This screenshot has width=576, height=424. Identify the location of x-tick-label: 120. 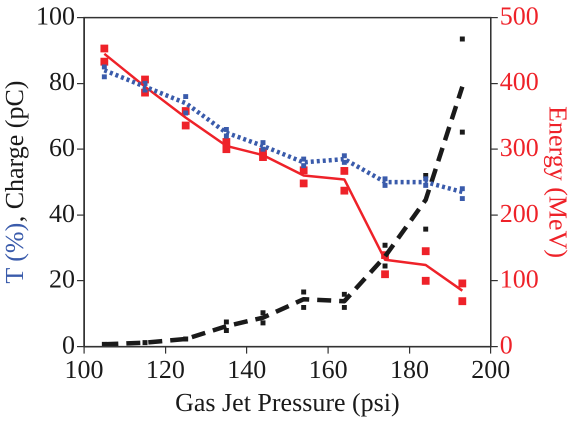
(165, 369).